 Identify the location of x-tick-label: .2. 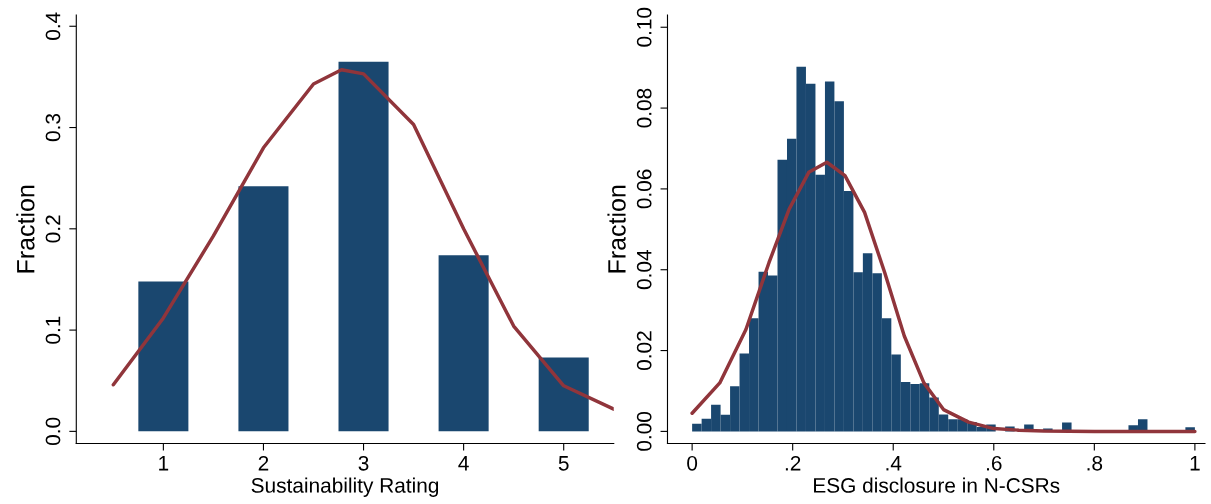
(793, 463).